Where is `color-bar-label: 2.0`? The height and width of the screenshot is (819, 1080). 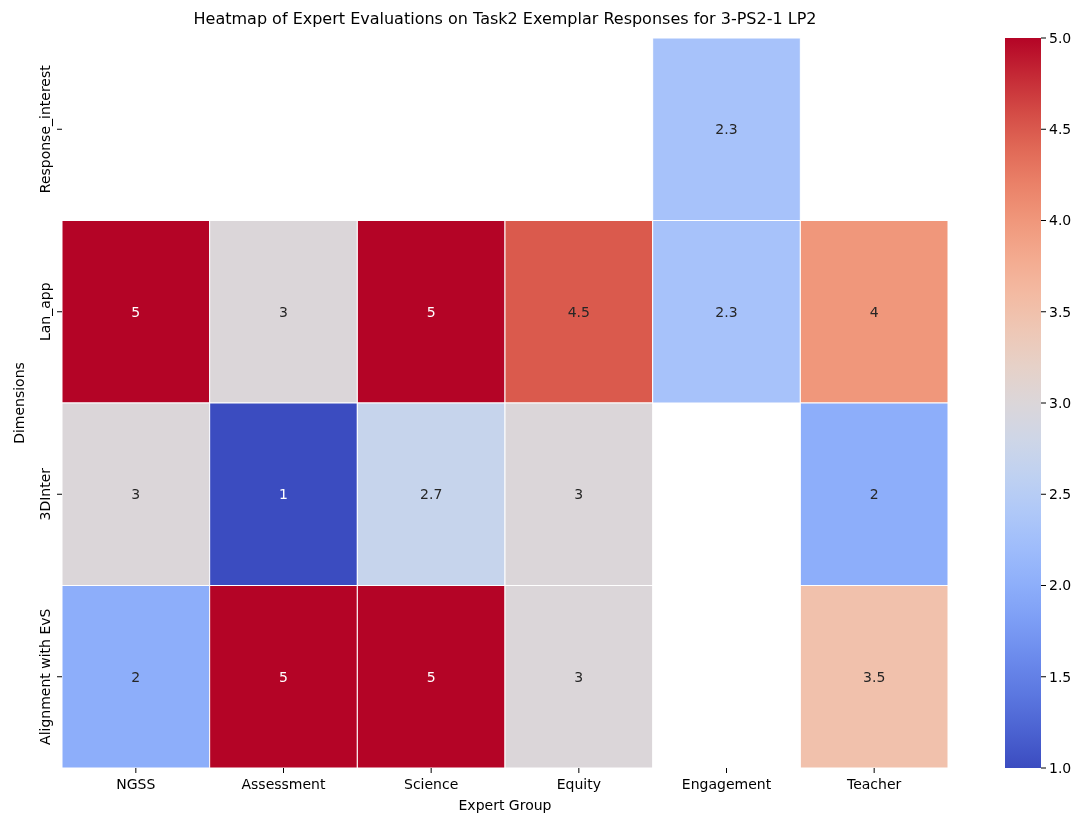 color-bar-label: 2.0 is located at coordinates (1060, 585).